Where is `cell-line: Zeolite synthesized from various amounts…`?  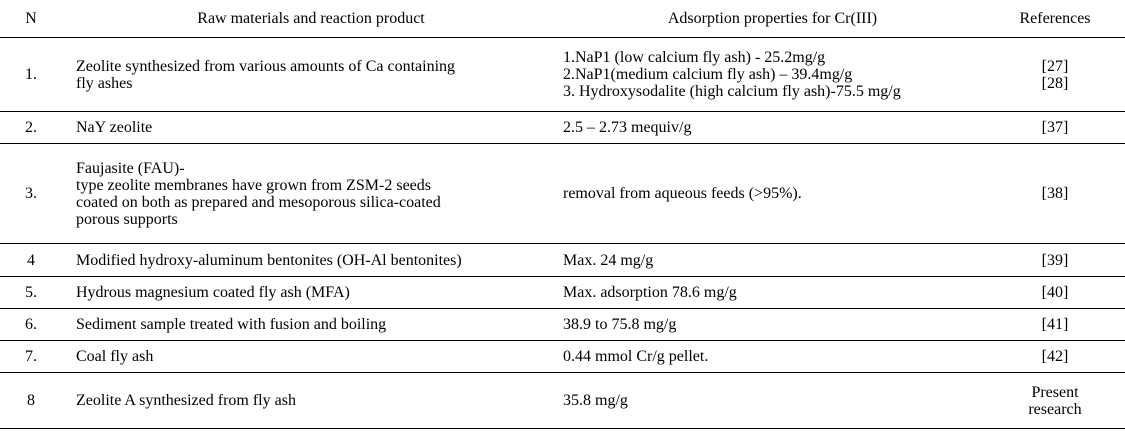 cell-line: Zeolite synthesized from various amounts… is located at coordinates (266, 66).